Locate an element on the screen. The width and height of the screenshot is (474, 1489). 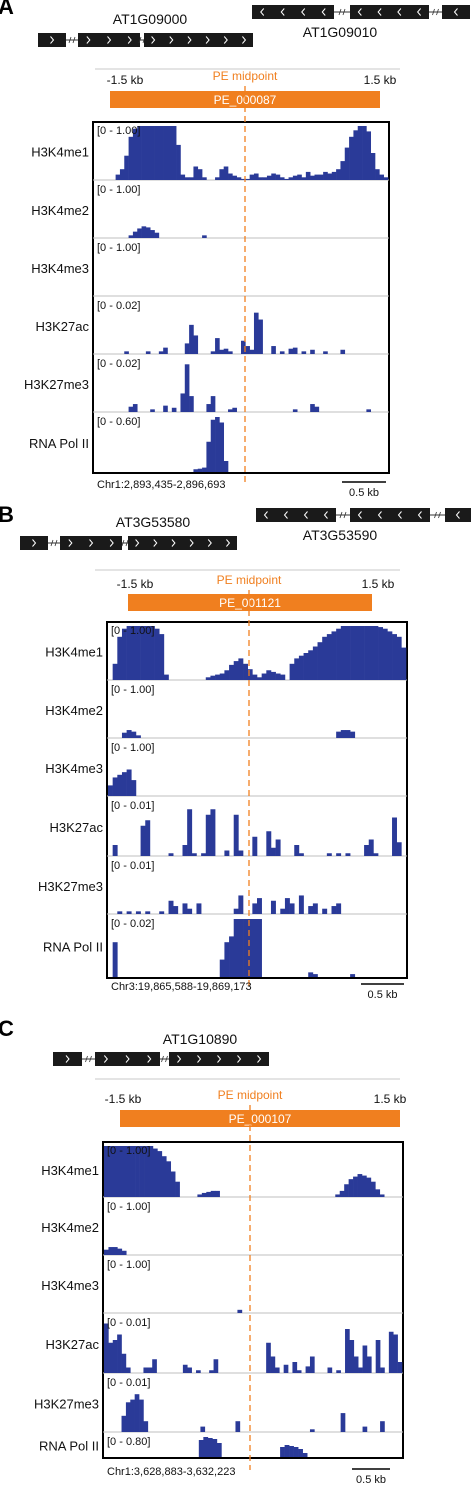
gene-model: AT3G53580 is located at coordinates (128, 532).